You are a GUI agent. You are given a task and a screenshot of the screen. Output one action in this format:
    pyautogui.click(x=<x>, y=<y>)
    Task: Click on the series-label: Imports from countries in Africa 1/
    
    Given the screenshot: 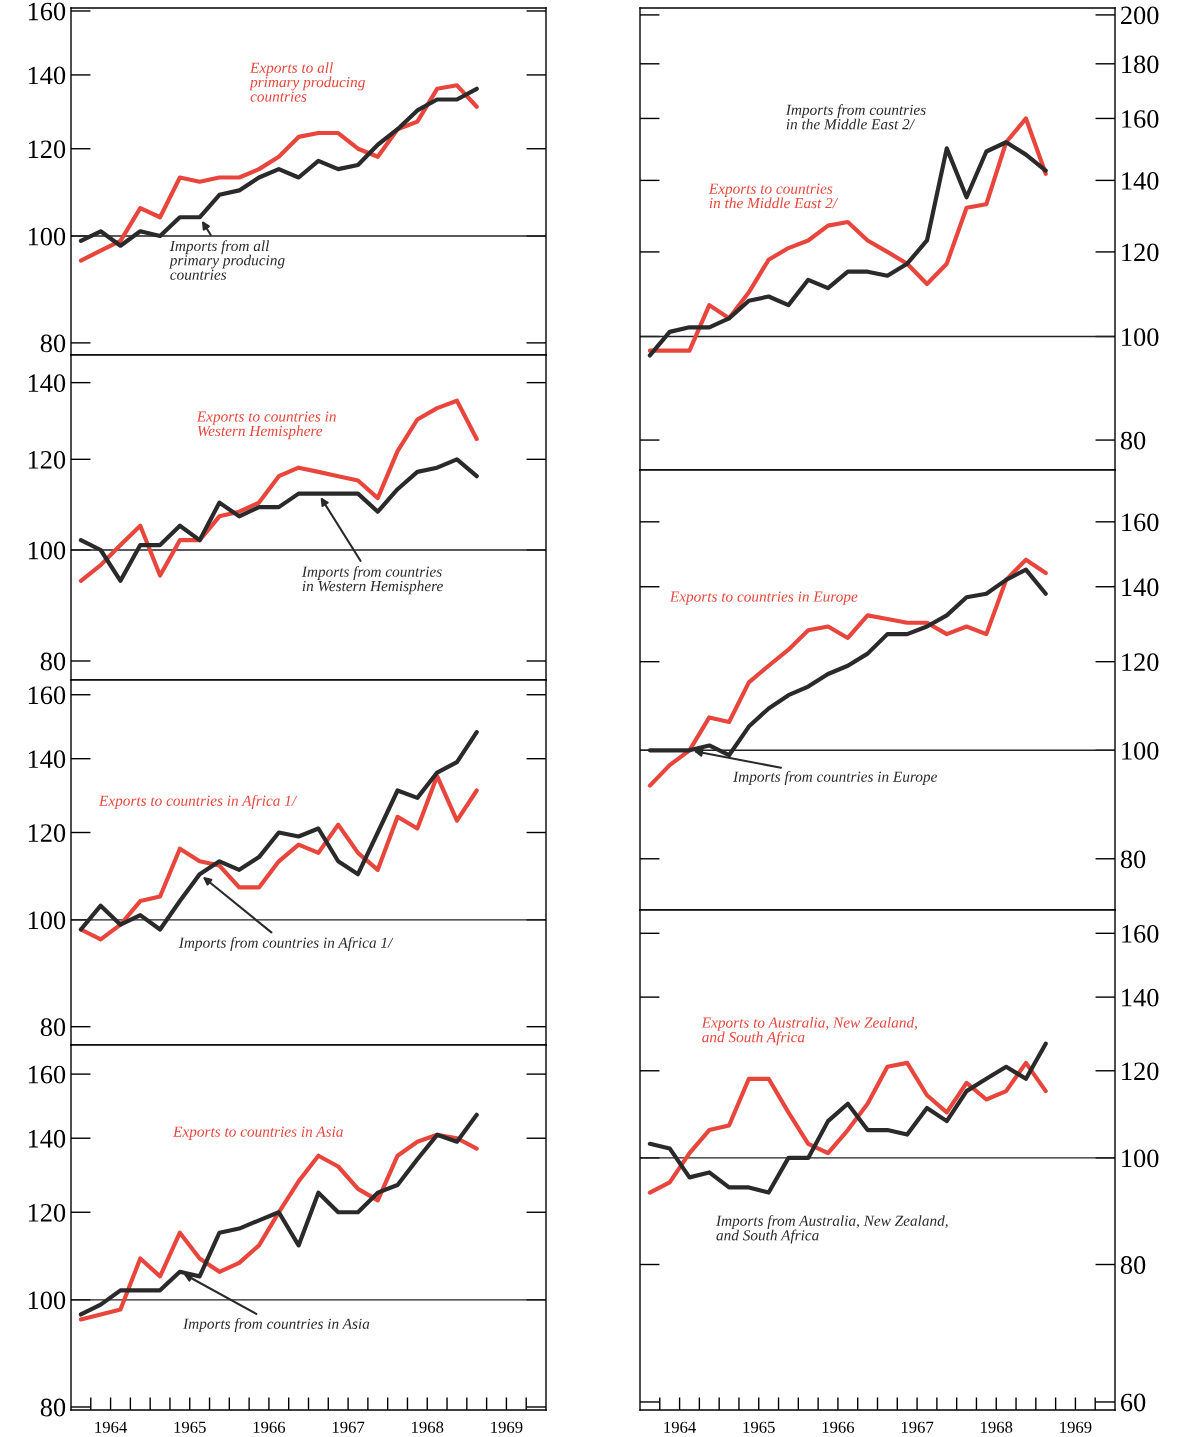 What is the action you would take?
    pyautogui.click(x=286, y=943)
    